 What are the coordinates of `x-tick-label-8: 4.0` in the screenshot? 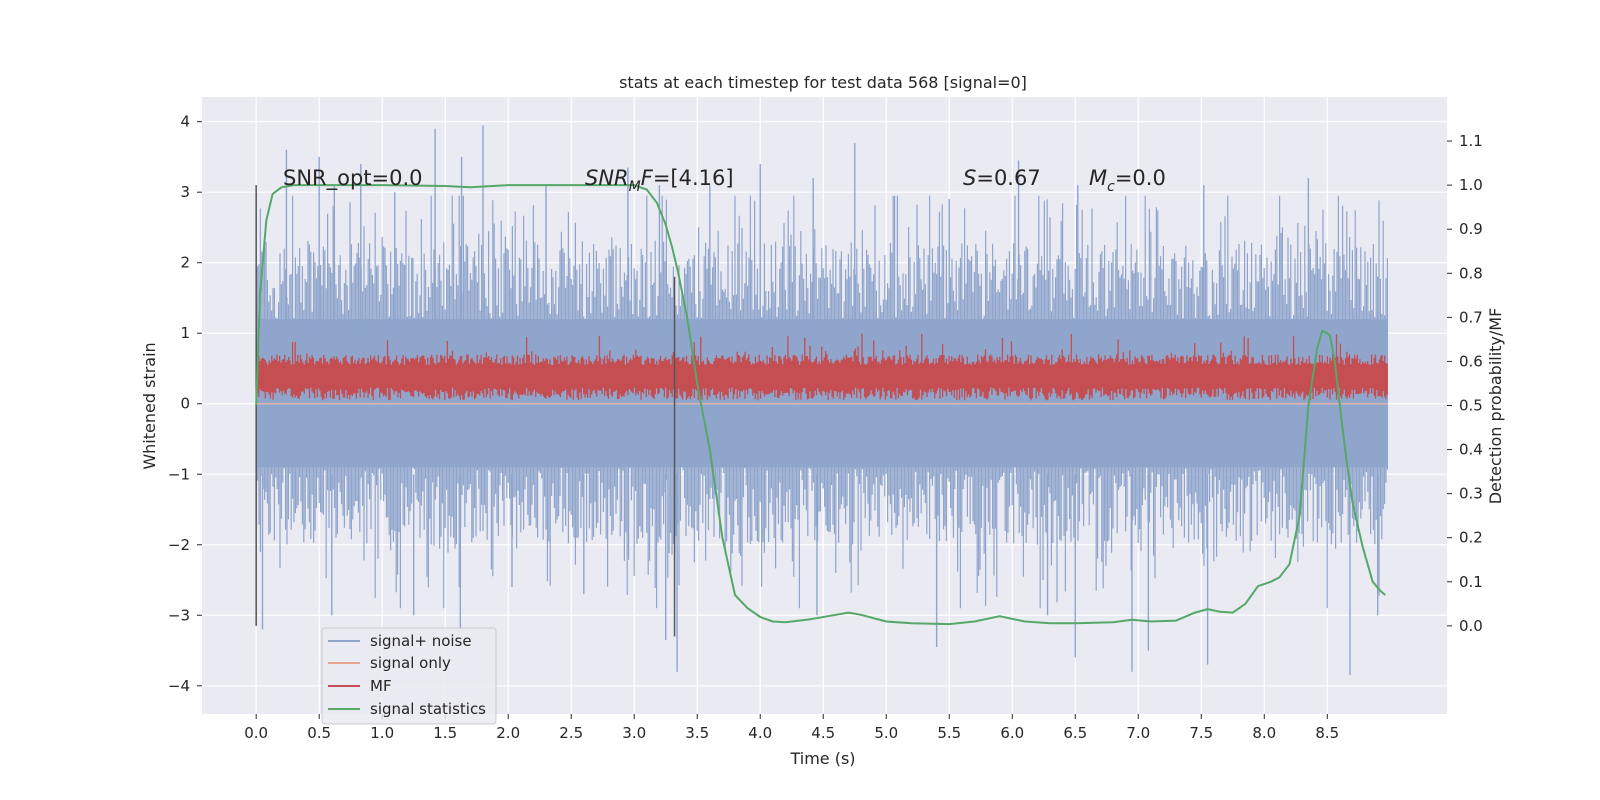 It's located at (760, 733).